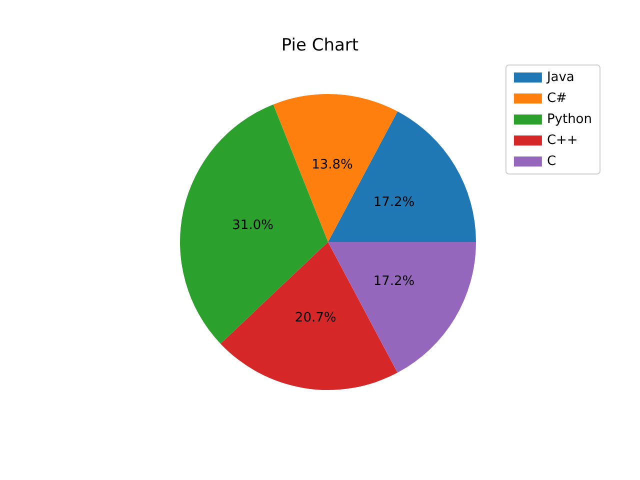  What do you see at coordinates (315, 318) in the screenshot?
I see `data-label: 20.7%` at bounding box center [315, 318].